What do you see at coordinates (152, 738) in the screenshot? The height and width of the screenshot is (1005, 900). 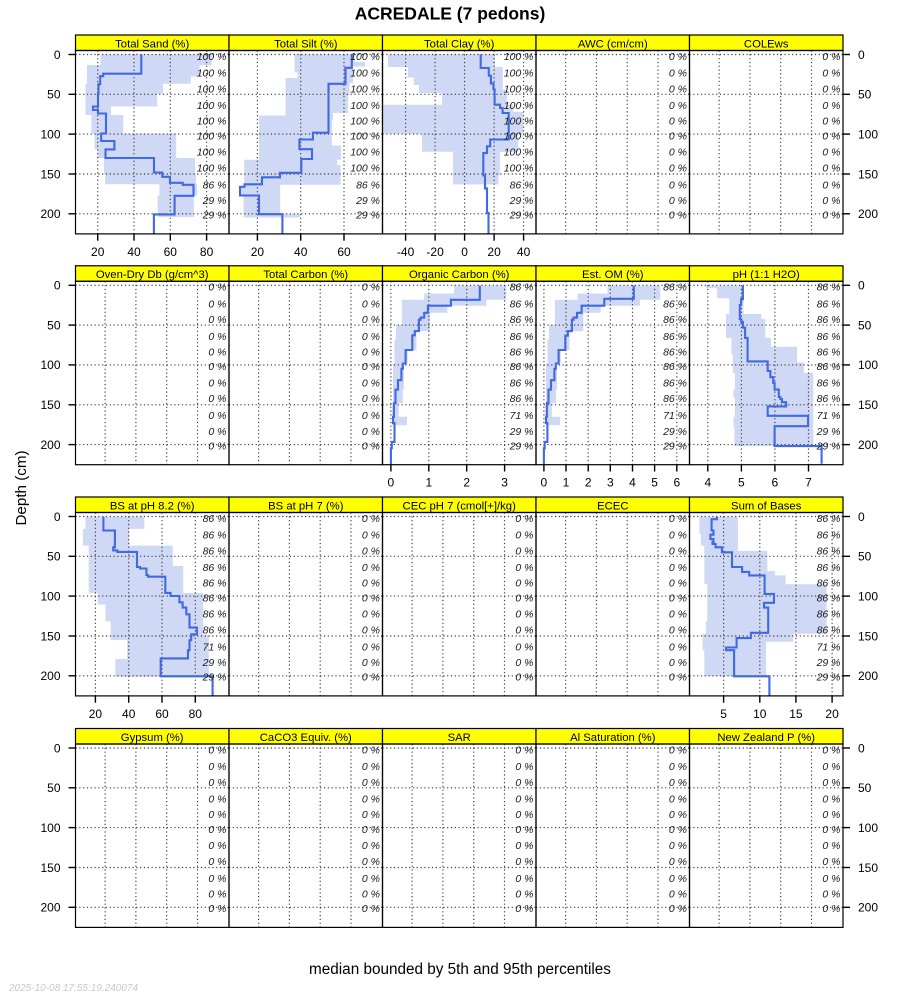 I see `svg-text: Gypsum (%)` at bounding box center [152, 738].